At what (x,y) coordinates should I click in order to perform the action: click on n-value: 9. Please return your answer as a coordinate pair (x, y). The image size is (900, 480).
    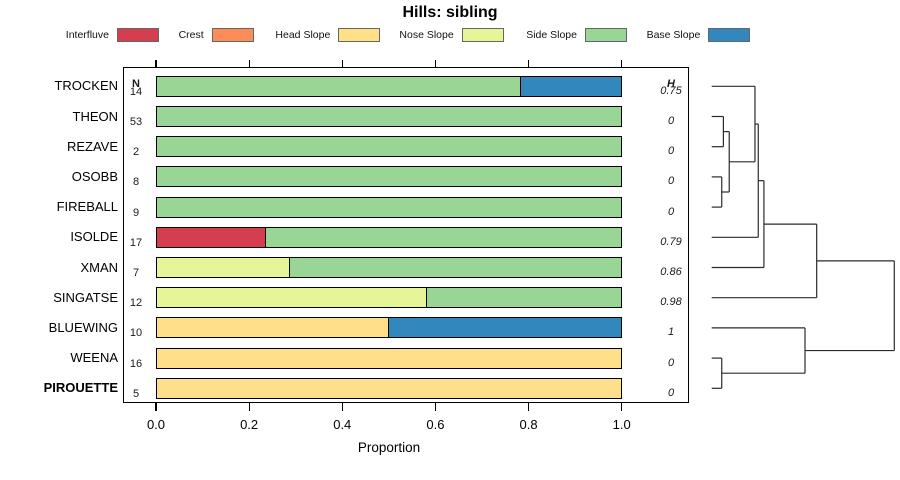
    Looking at the image, I should click on (136, 212).